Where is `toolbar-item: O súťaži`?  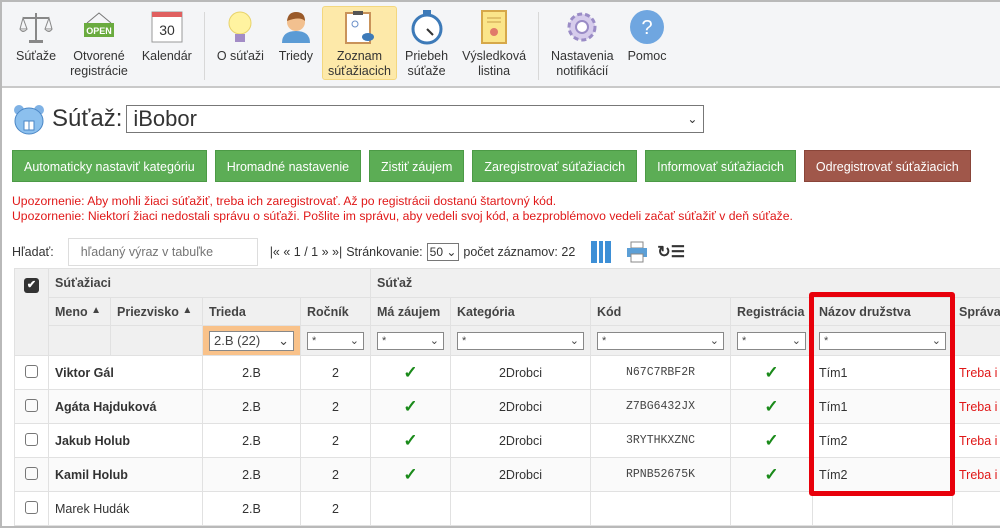 toolbar-item: O súťaži is located at coordinates (240, 43).